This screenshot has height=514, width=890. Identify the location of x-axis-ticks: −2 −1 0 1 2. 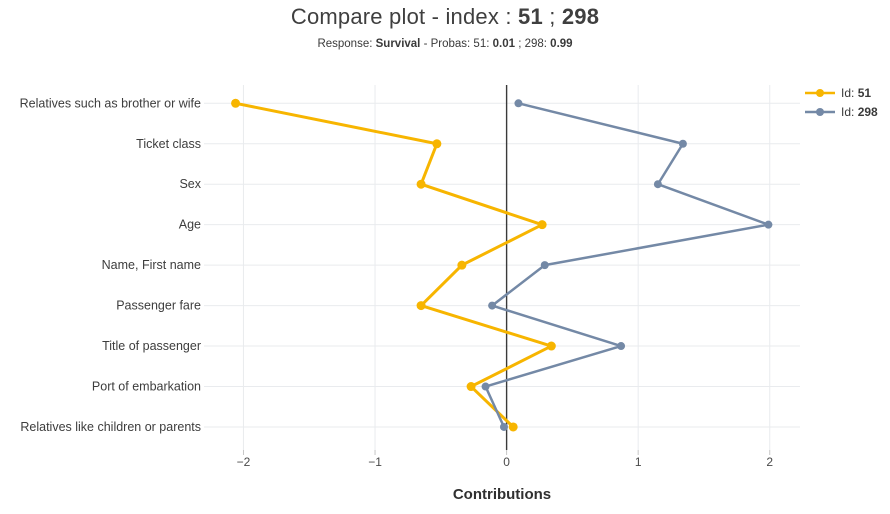
(505, 459).